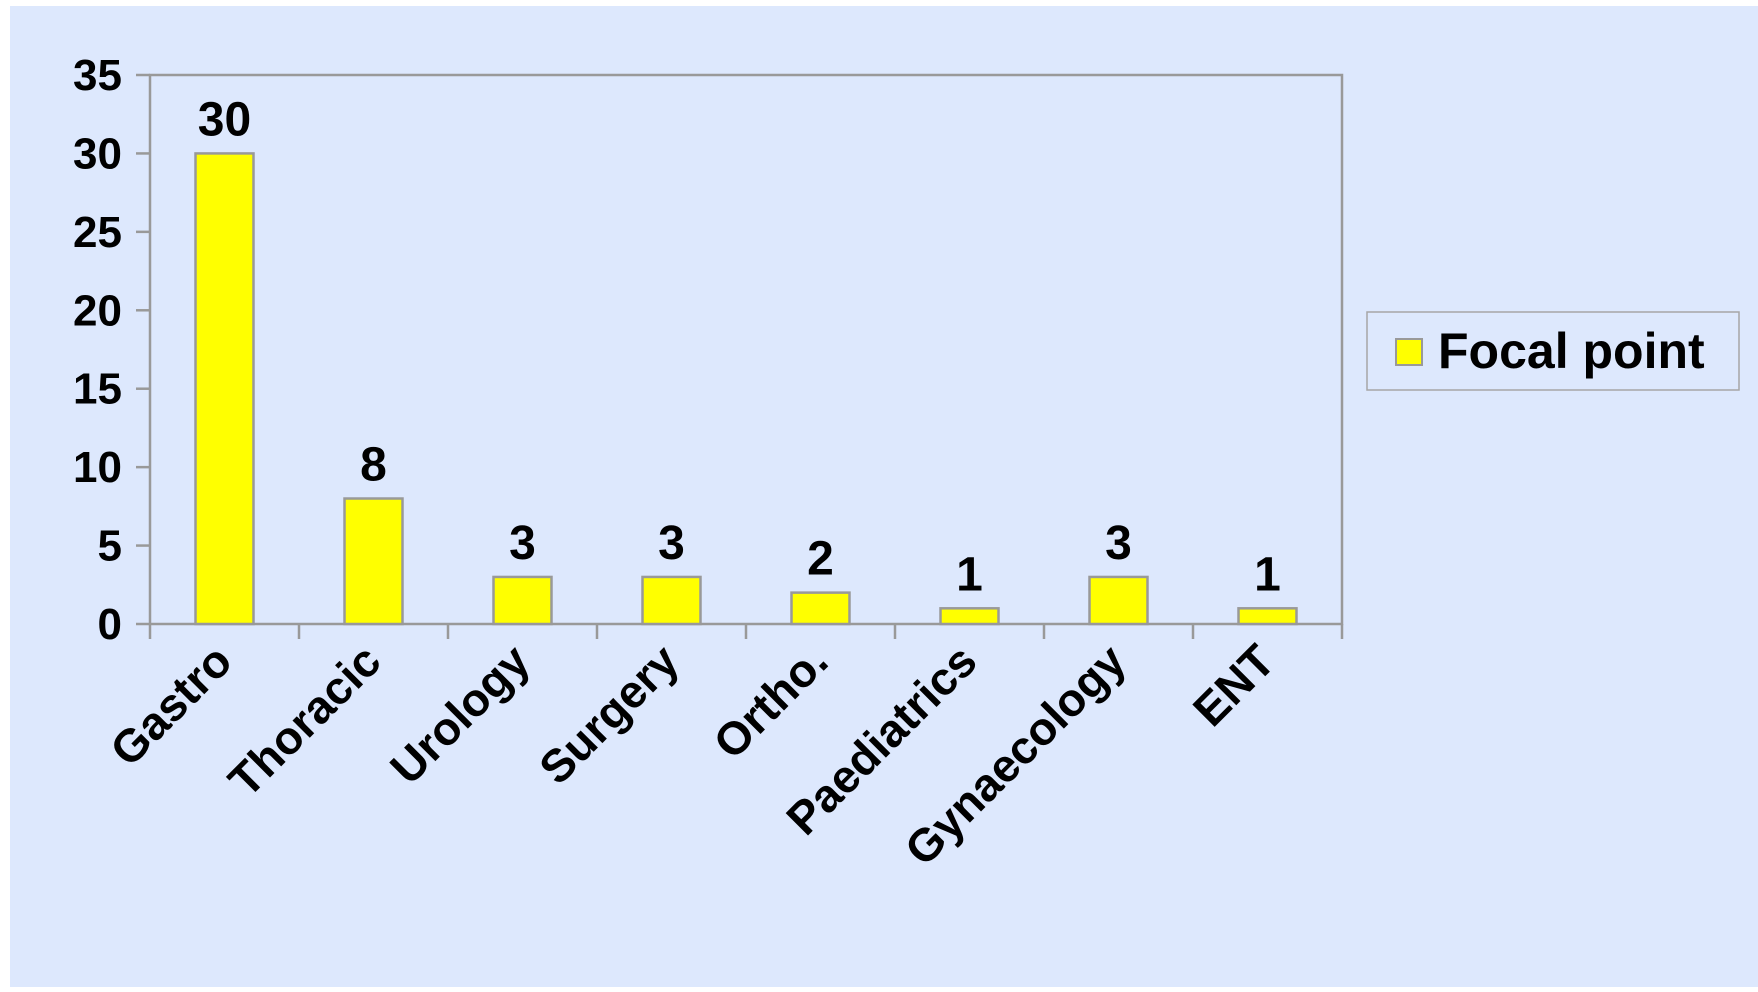 The width and height of the screenshot is (1758, 992). Describe the element at coordinates (171, 705) in the screenshot. I see `x-tick-label: Gastro` at that location.